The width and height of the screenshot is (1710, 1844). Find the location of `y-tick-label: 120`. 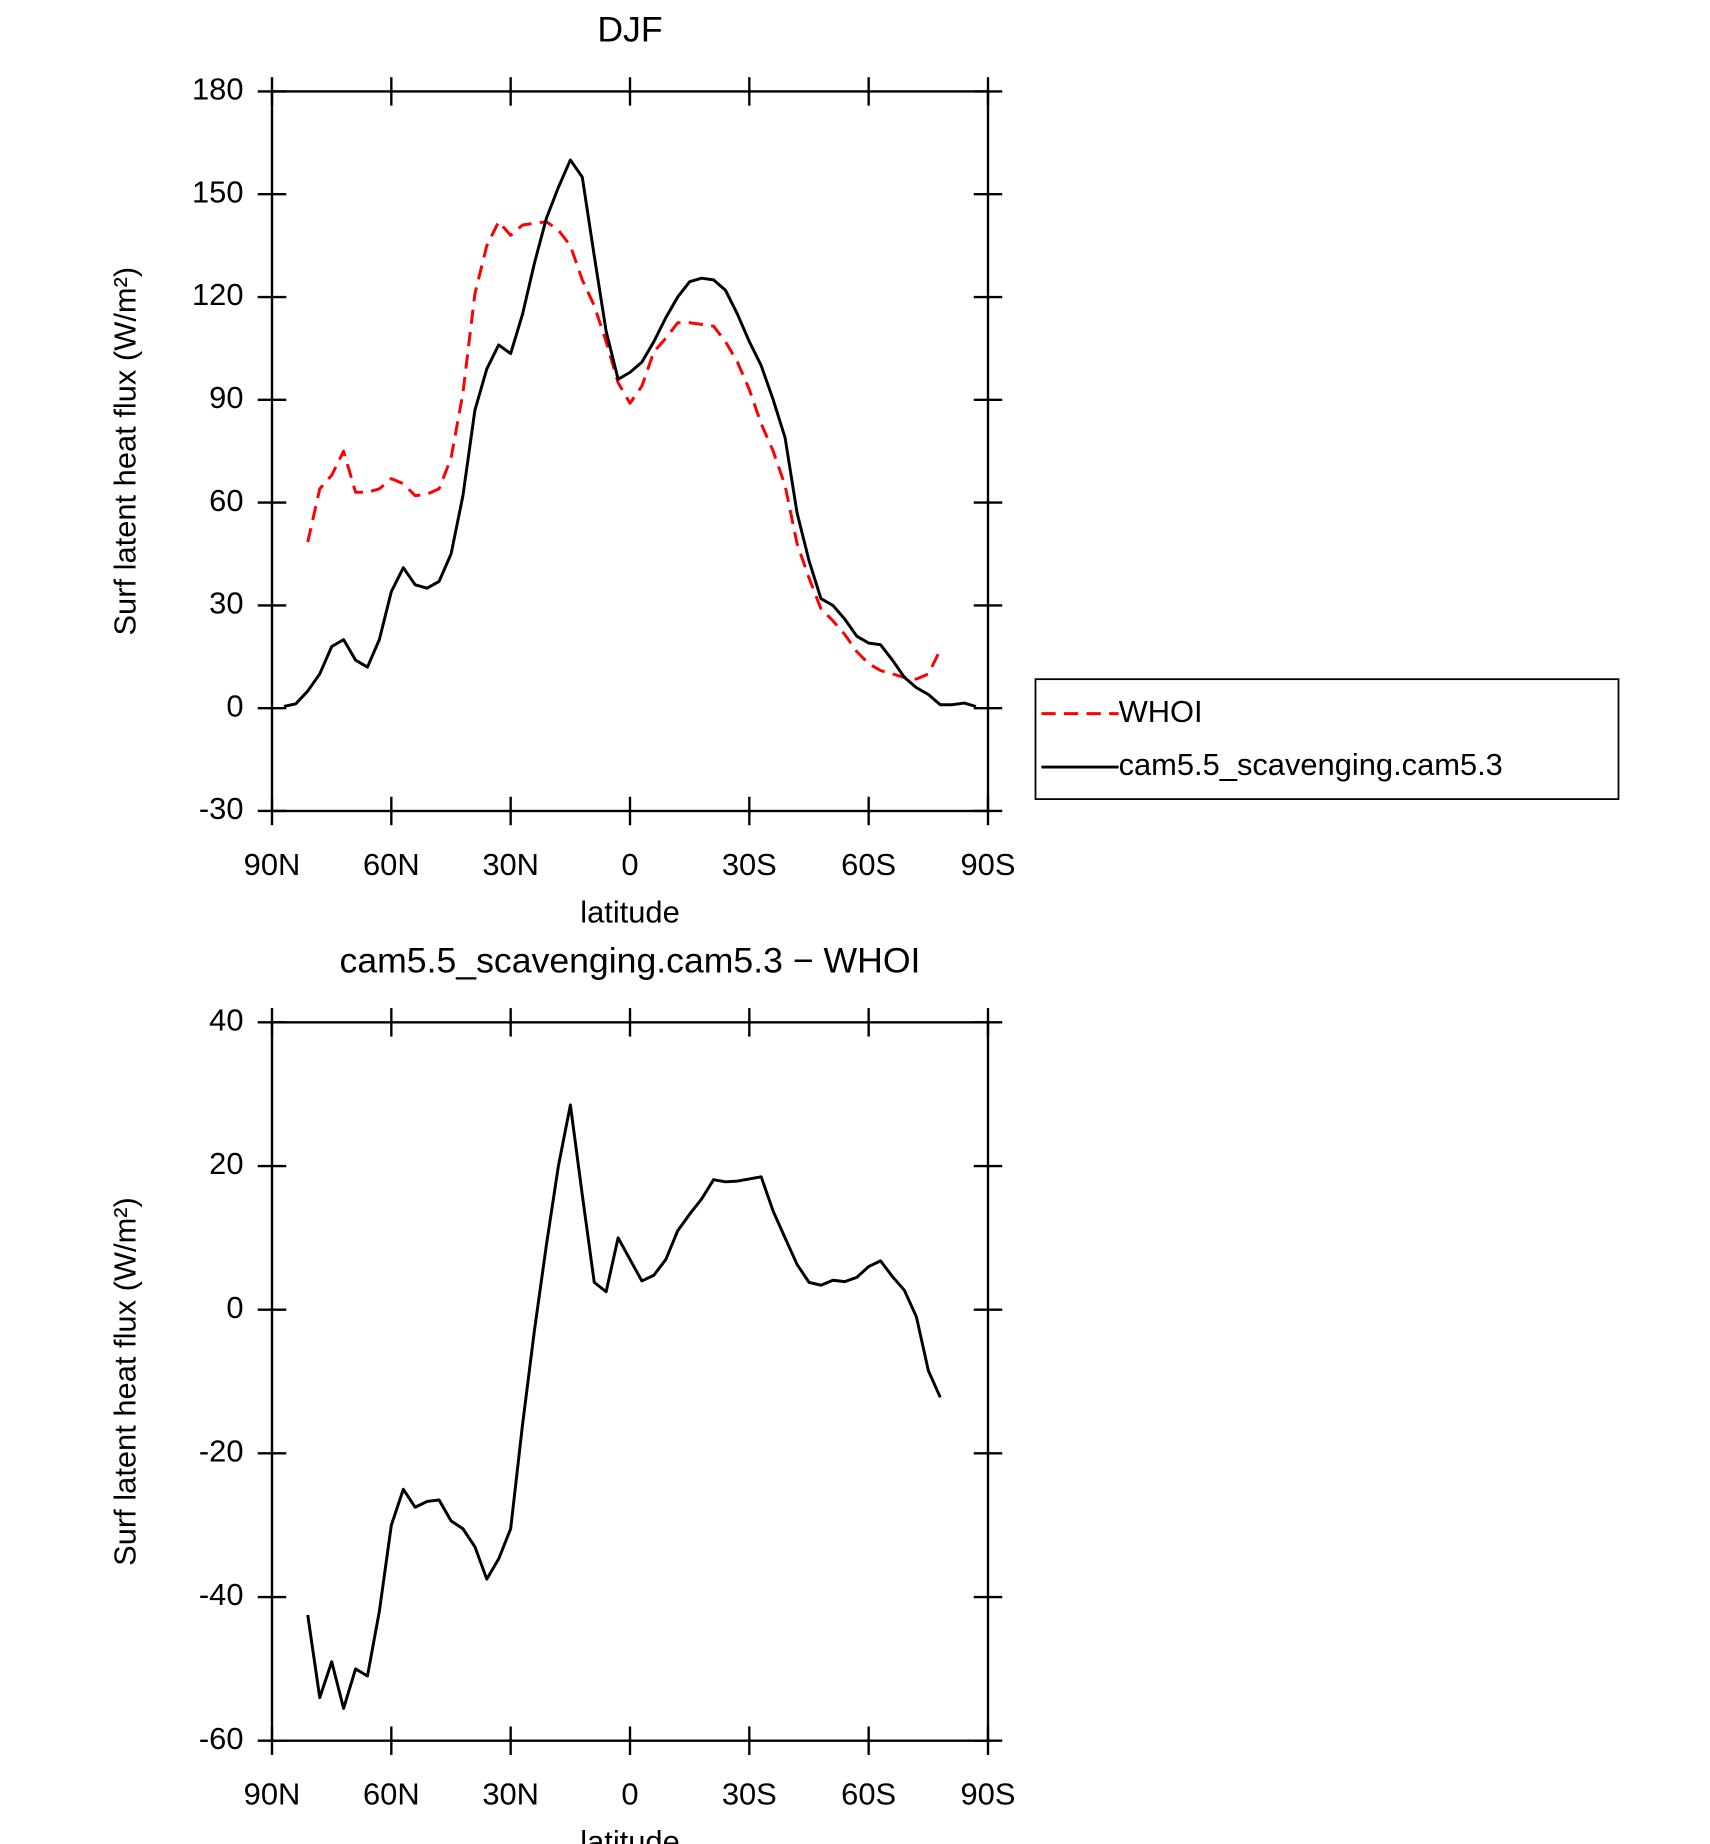

y-tick-label: 120 is located at coordinates (218, 294).